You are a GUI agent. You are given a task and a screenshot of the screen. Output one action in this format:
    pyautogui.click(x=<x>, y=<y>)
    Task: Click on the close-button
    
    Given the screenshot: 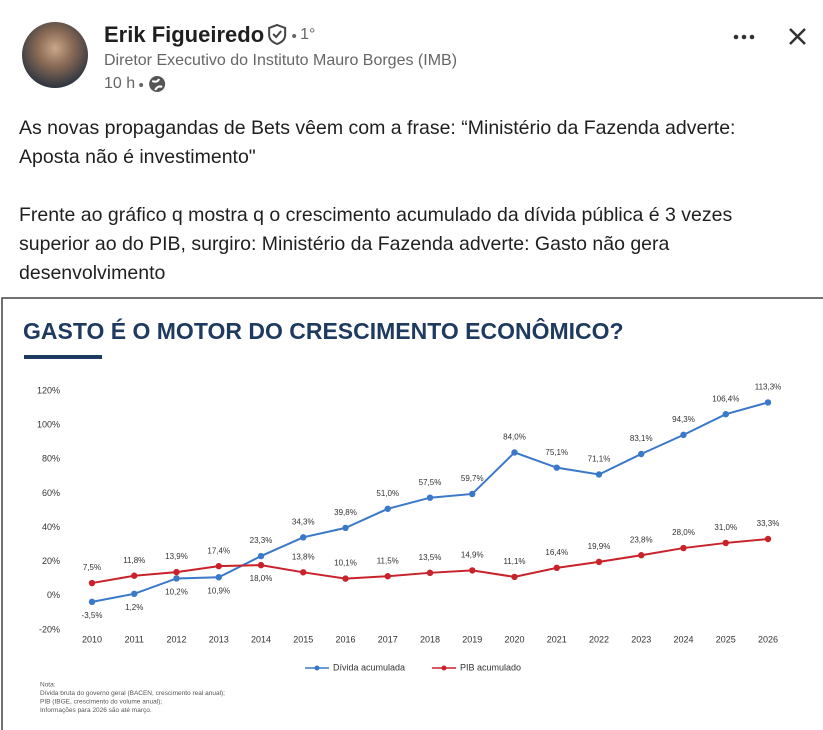 What is the action you would take?
    pyautogui.click(x=797, y=36)
    